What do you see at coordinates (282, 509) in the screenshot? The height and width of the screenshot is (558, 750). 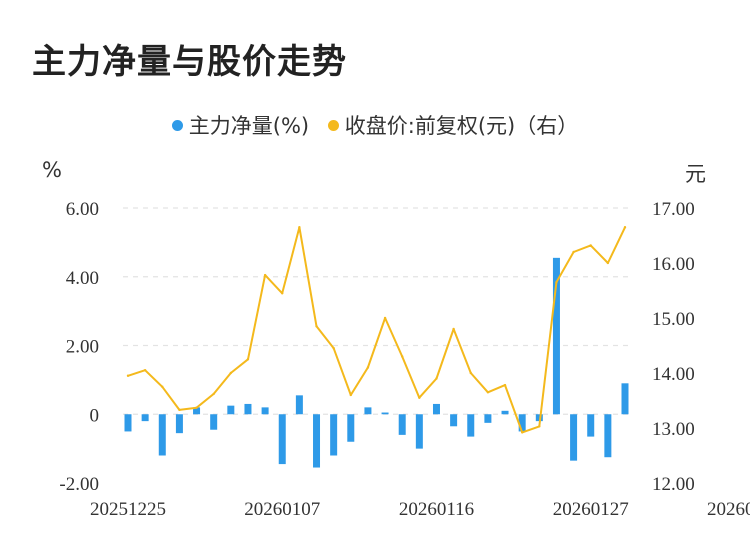 I see `x-tick-label: 20260107` at bounding box center [282, 509].